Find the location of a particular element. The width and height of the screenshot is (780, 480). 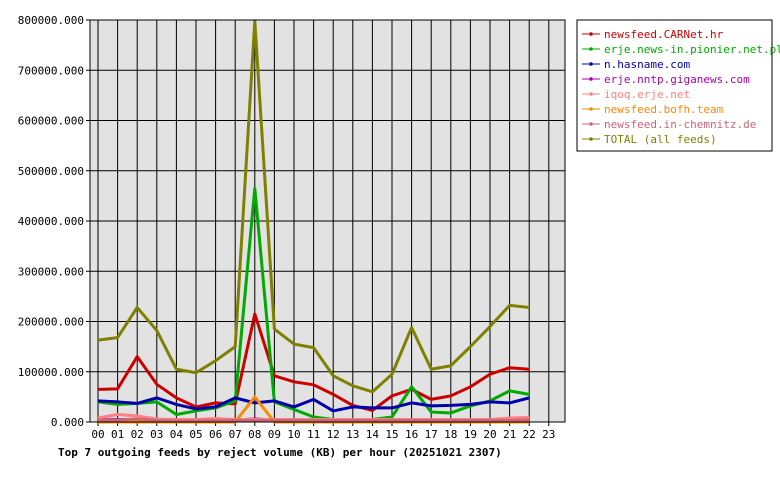

y-tick-label: 0.000 is located at coordinates (67, 422).